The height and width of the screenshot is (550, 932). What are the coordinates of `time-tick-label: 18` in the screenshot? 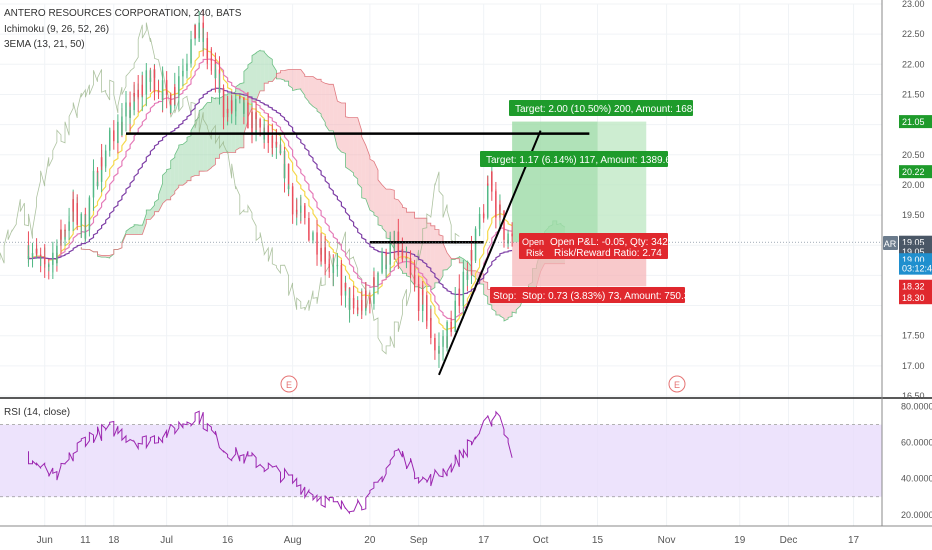 It's located at (114, 540).